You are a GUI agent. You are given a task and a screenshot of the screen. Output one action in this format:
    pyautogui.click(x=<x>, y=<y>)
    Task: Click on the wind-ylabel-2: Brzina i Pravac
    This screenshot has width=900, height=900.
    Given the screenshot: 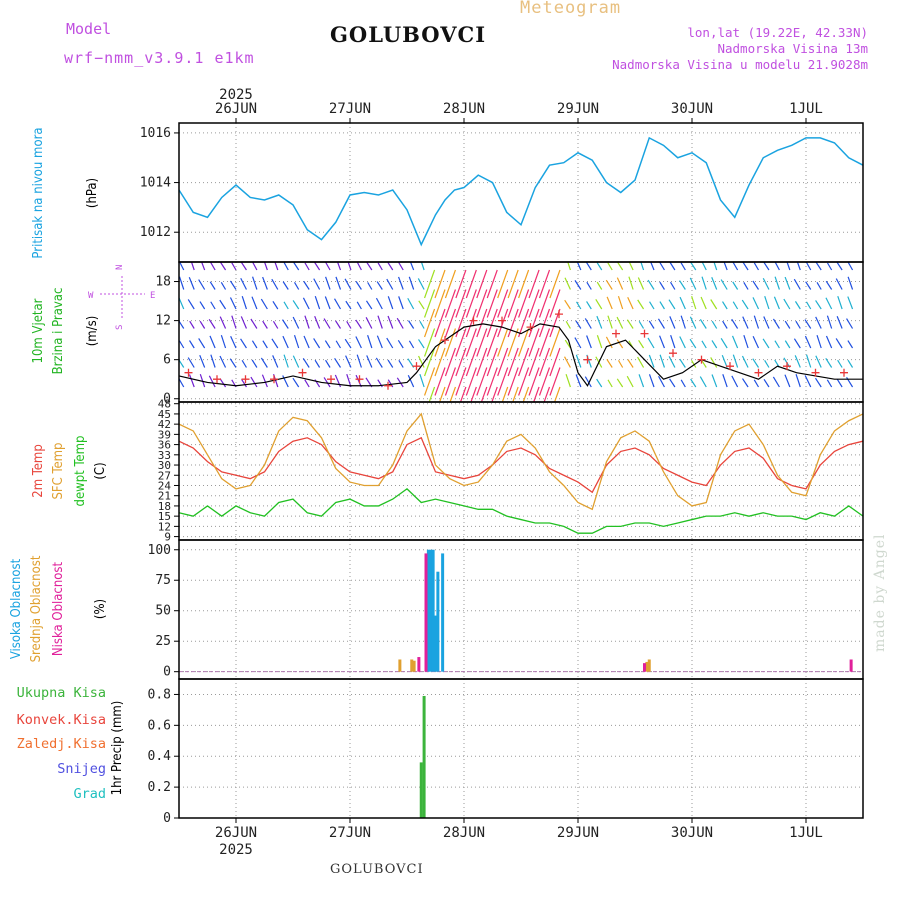 What is the action you would take?
    pyautogui.click(x=58, y=331)
    